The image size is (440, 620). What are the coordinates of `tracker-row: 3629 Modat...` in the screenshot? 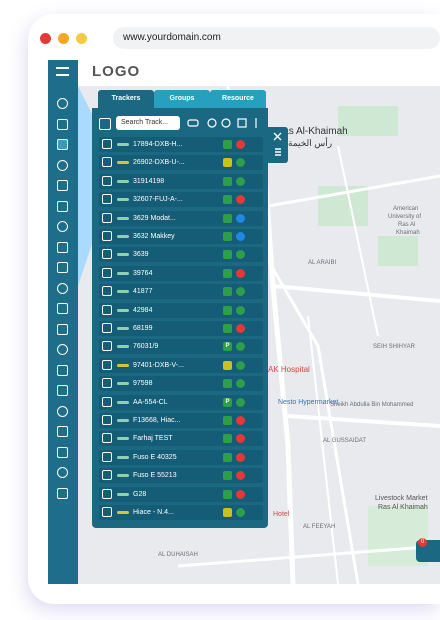 It's located at (181, 218).